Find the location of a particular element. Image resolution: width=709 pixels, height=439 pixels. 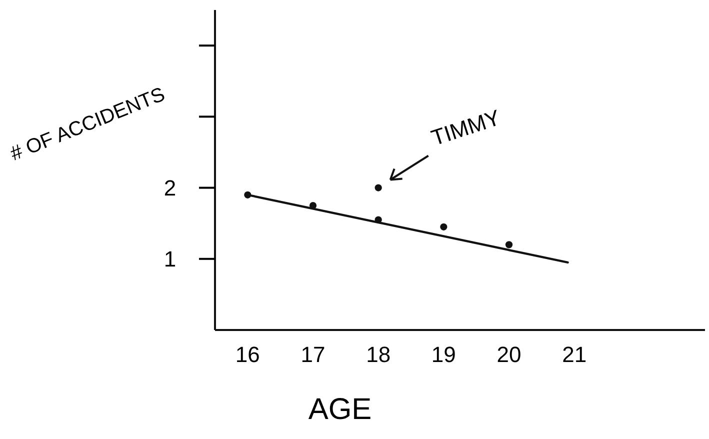

x-tick-label: 20 is located at coordinates (509, 354).